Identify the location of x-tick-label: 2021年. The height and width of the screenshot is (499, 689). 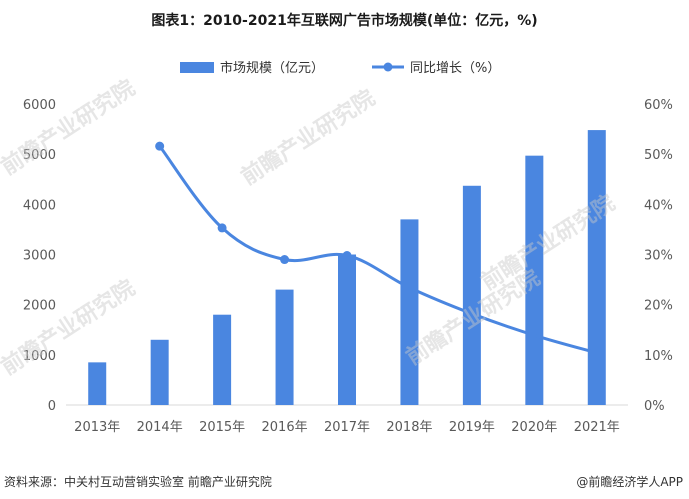
(597, 427).